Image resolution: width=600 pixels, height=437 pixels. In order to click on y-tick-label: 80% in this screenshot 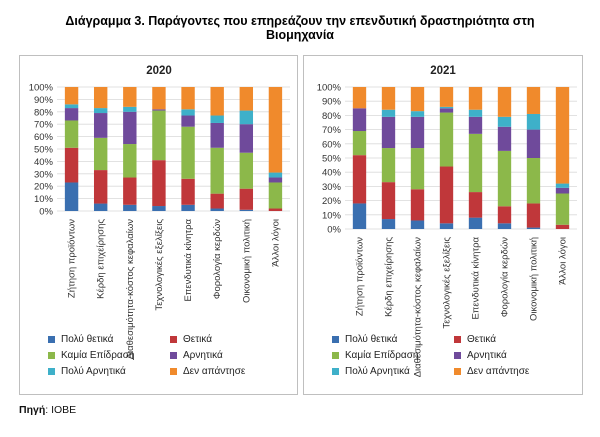, I will do `click(332, 116)`.